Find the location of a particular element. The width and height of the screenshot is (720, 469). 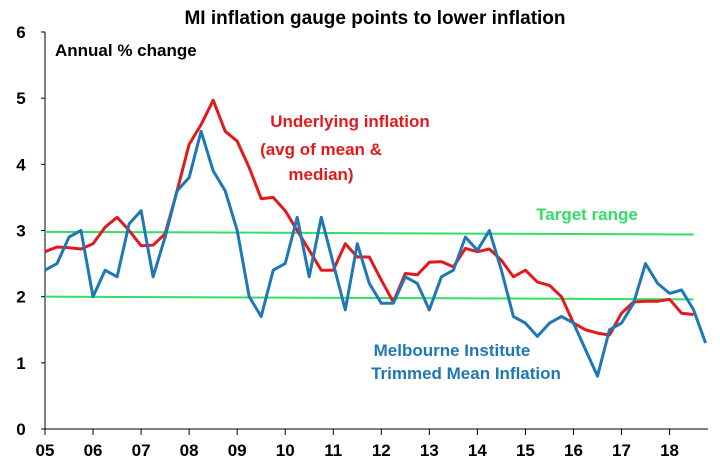

x-tick-label: 17 is located at coordinates (621, 450).